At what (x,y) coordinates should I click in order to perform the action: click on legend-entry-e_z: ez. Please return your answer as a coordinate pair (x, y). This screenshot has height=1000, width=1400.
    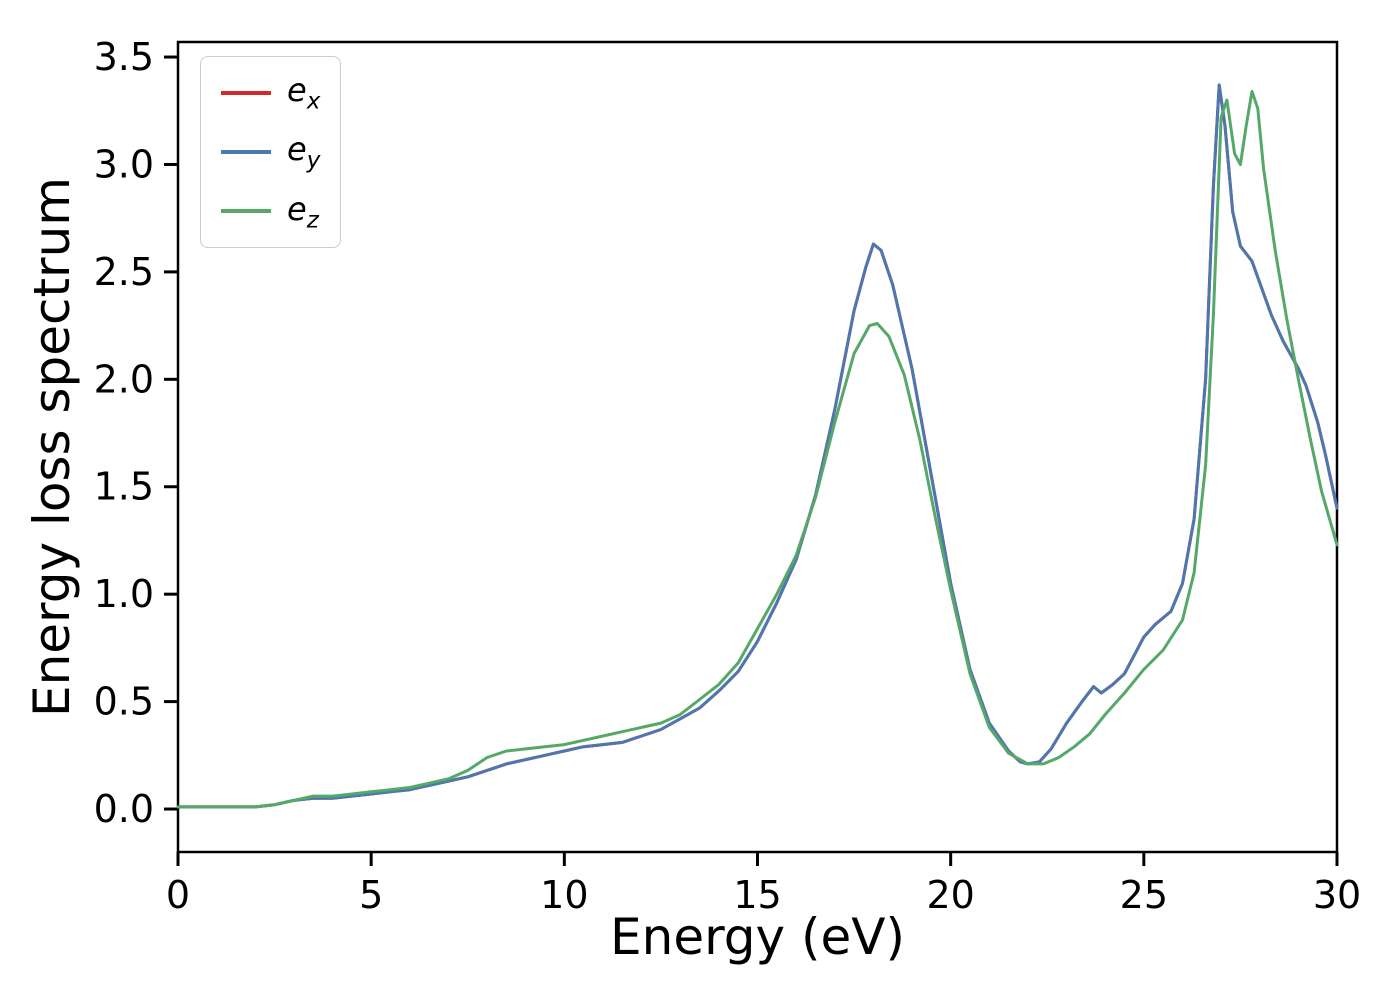
    Looking at the image, I should click on (270, 211).